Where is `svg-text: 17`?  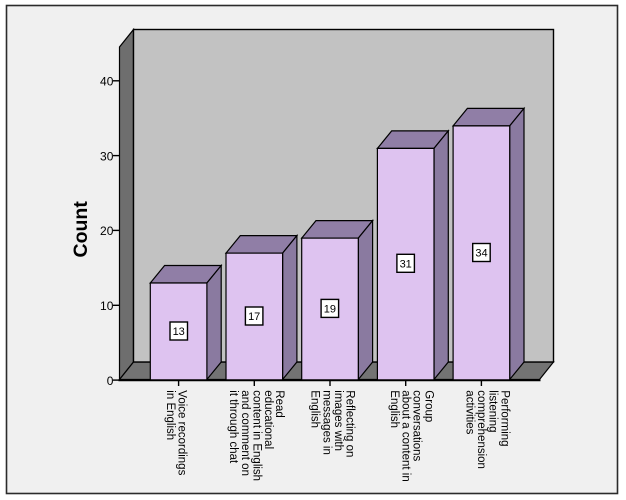
svg-text: 17 is located at coordinates (254, 317).